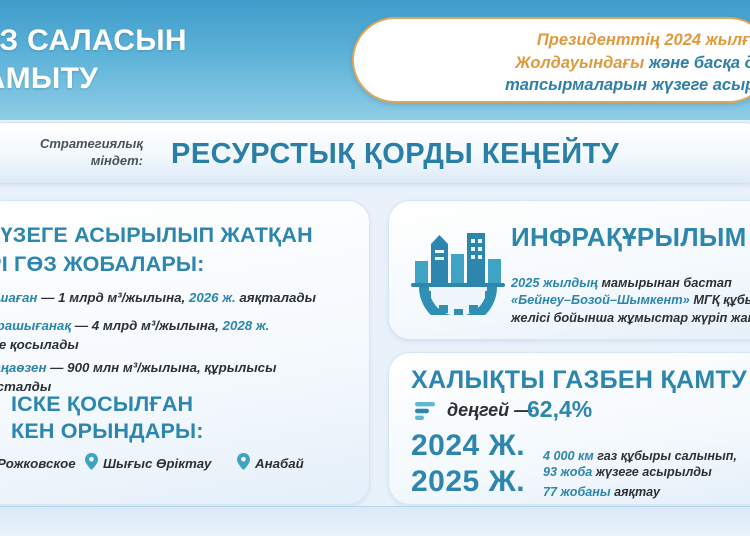  What do you see at coordinates (577, 491) in the screenshot?
I see `gas-year-highlight-1: 77 жобаны` at bounding box center [577, 491].